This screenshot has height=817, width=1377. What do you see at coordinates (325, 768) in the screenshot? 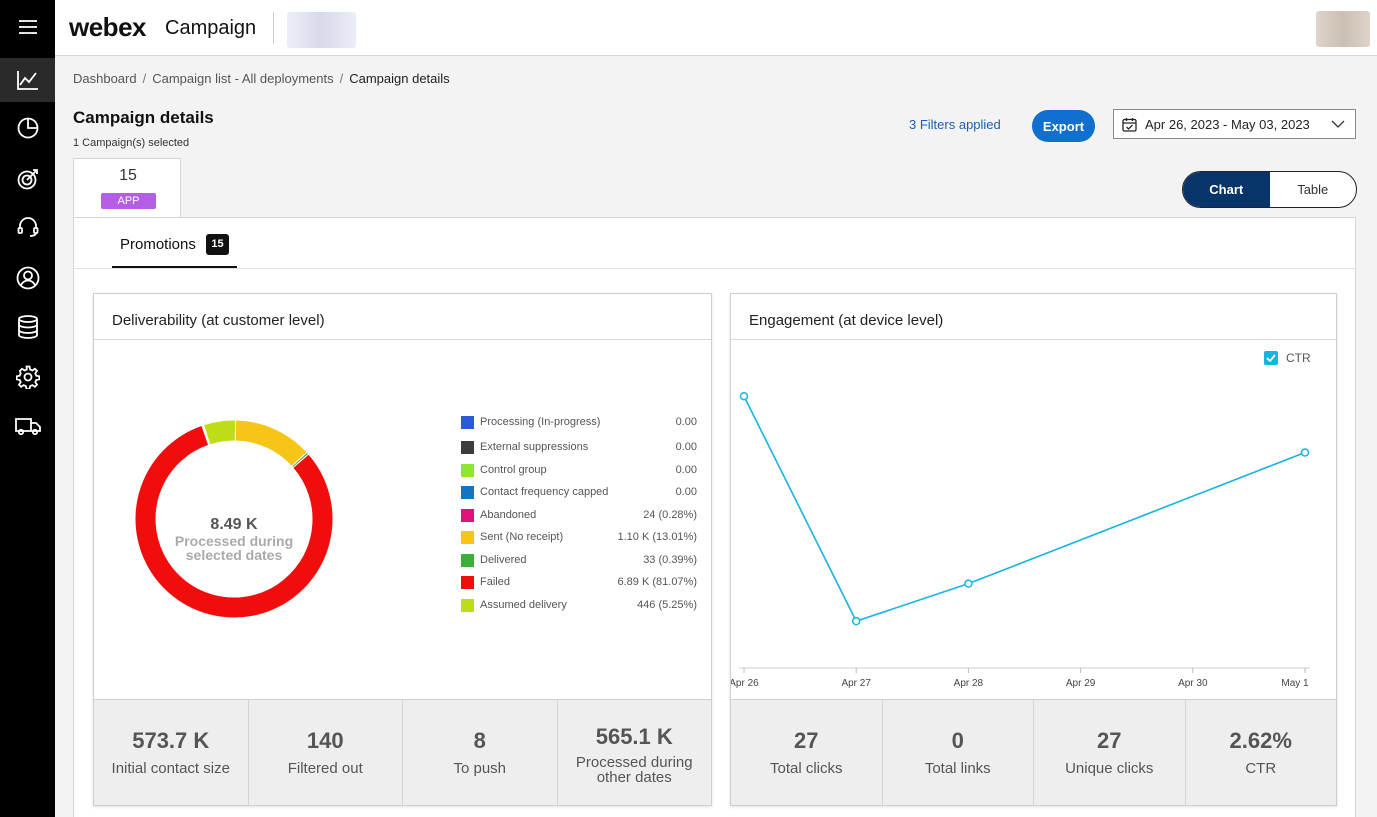
I see `stat-label: Filtered out` at bounding box center [325, 768].